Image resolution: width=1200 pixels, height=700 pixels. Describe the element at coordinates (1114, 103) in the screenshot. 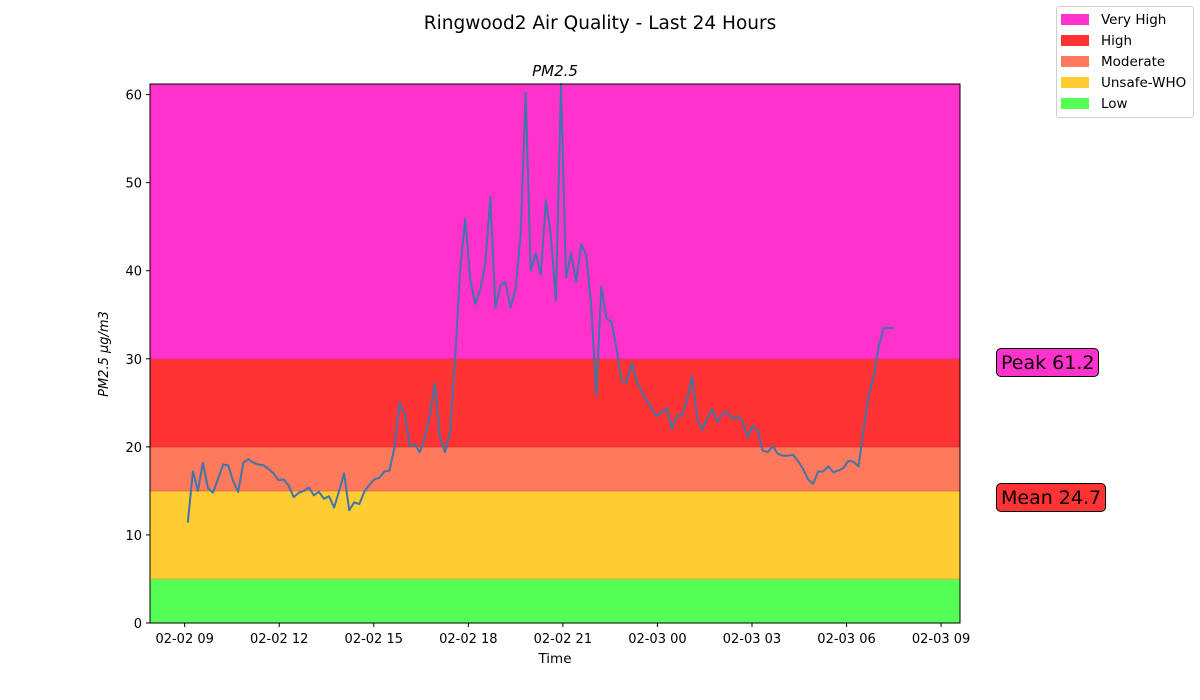

I see `legend-label: Low` at that location.